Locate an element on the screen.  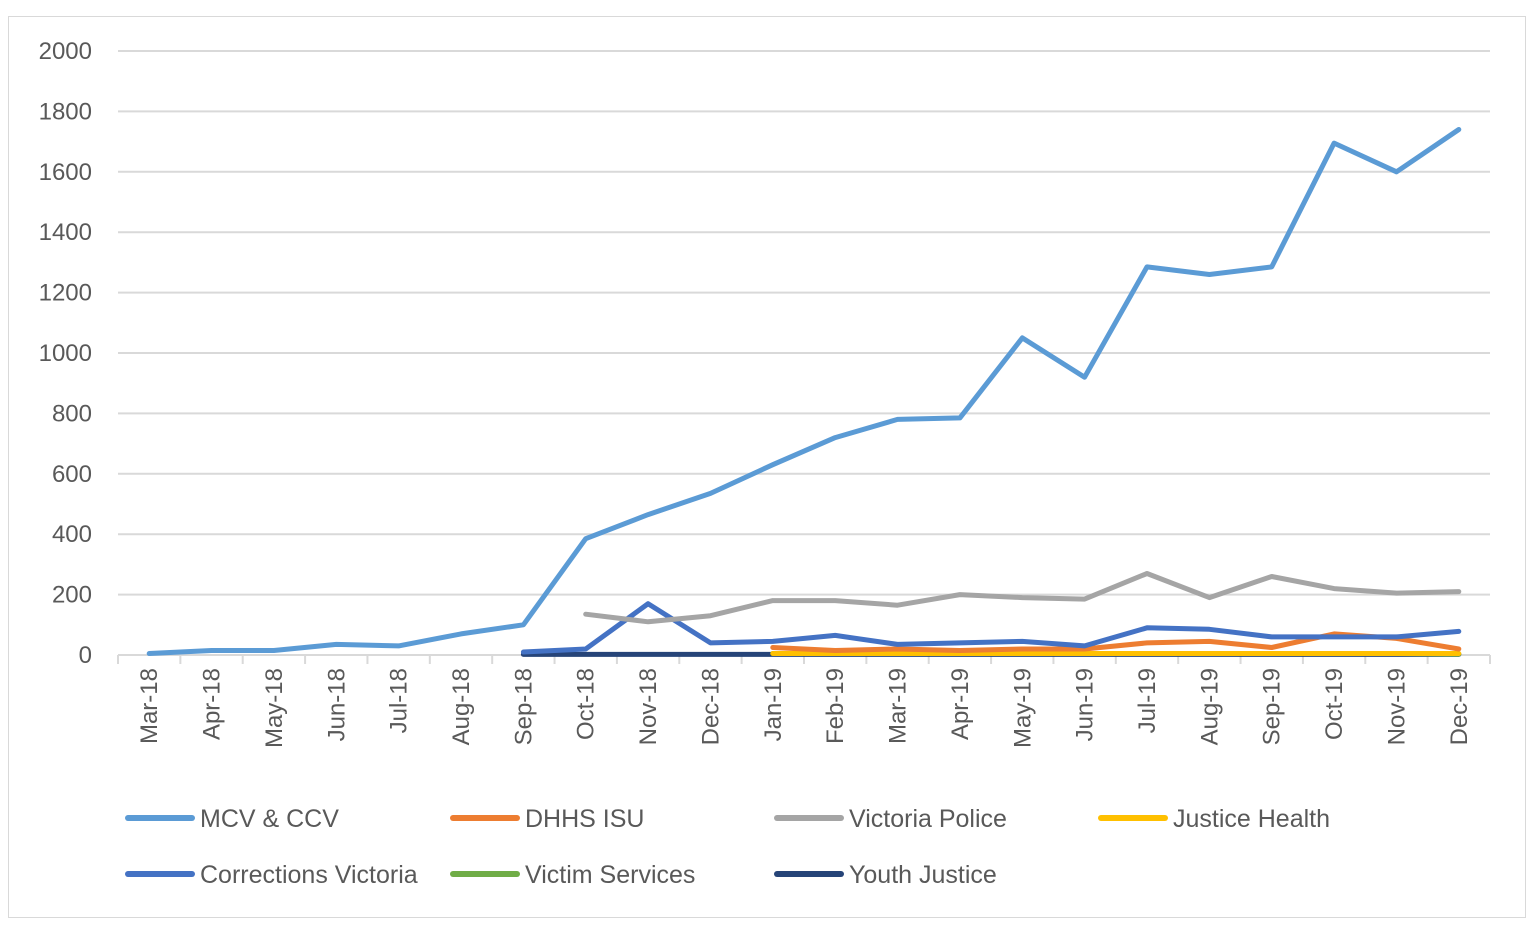
y-tick-label: 1800 is located at coordinates (65, 111).